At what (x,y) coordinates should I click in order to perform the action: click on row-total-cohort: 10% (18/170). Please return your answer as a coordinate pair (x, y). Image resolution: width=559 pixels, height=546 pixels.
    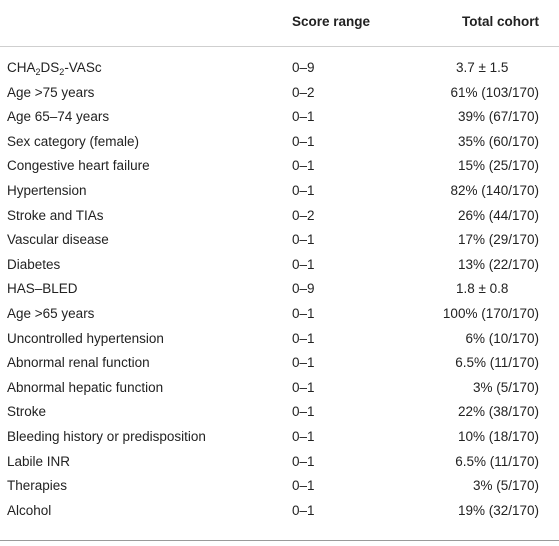
    Looking at the image, I should click on (498, 436).